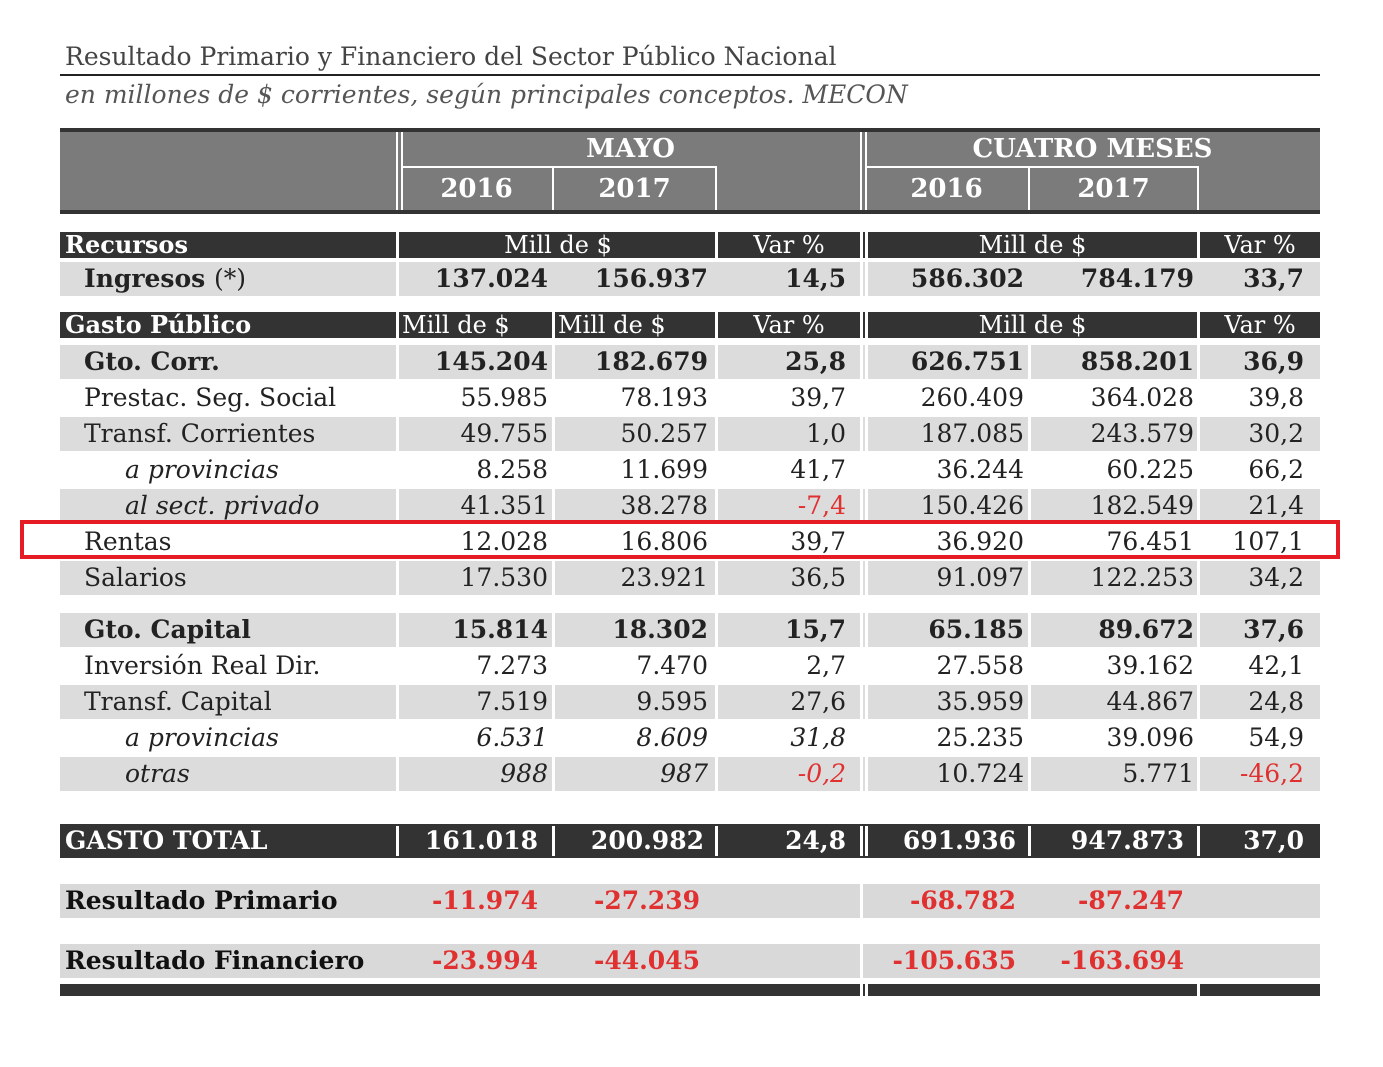 The height and width of the screenshot is (1067, 1383). What do you see at coordinates (1273, 361) in the screenshot?
I see `cell-cm-var: 36,9` at bounding box center [1273, 361].